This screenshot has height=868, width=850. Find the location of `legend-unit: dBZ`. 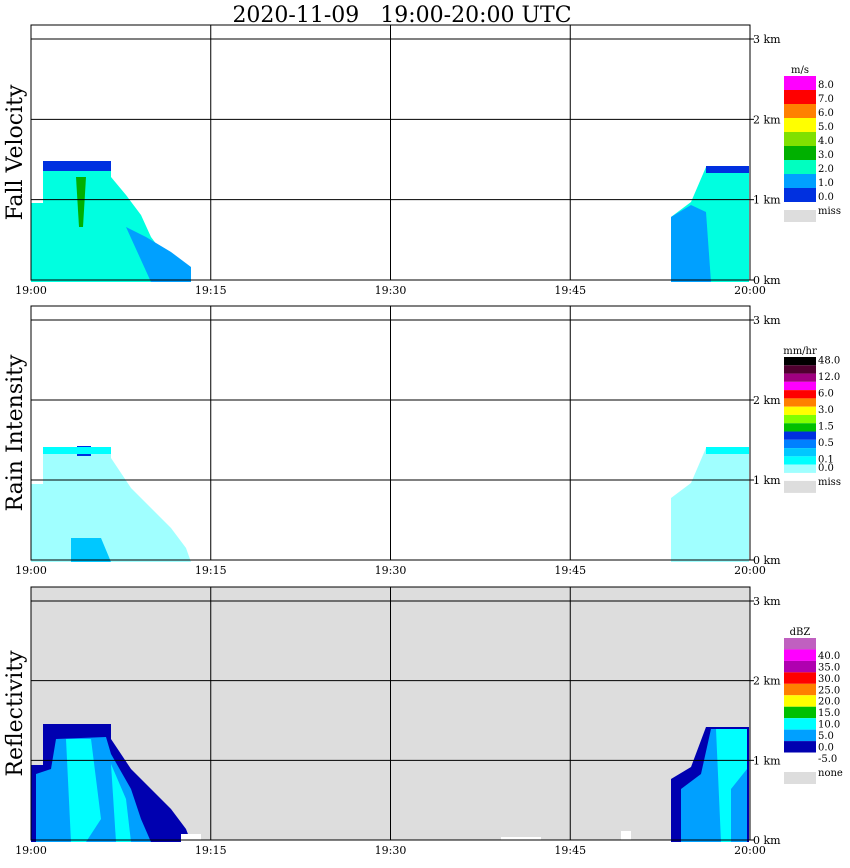

legend-unit: dBZ is located at coordinates (800, 632).